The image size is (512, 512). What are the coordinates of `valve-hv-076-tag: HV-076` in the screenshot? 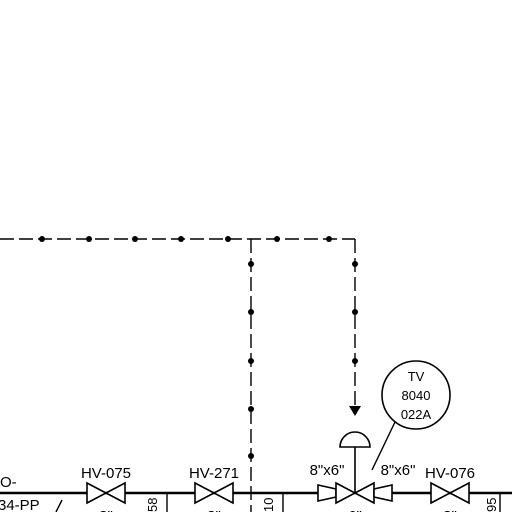 It's located at (450, 473).